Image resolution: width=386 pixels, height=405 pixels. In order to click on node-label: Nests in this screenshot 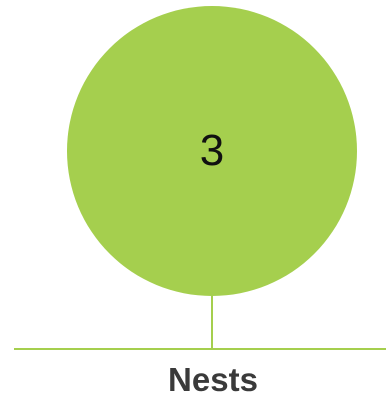, I will do `click(213, 379)`.